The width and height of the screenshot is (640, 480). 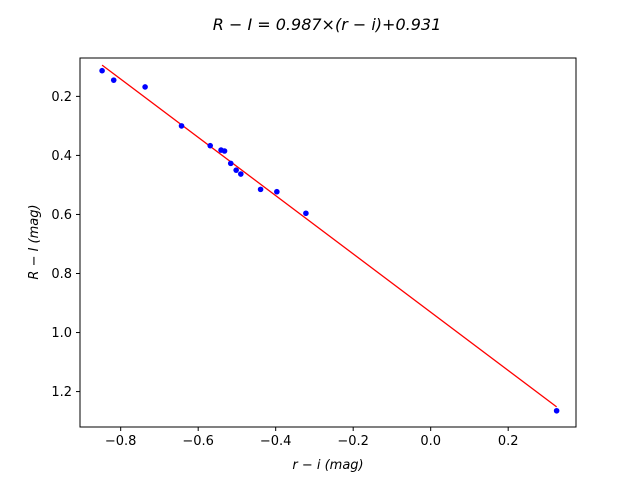 I want to click on x-tick-label: −0.2, so click(x=353, y=441).